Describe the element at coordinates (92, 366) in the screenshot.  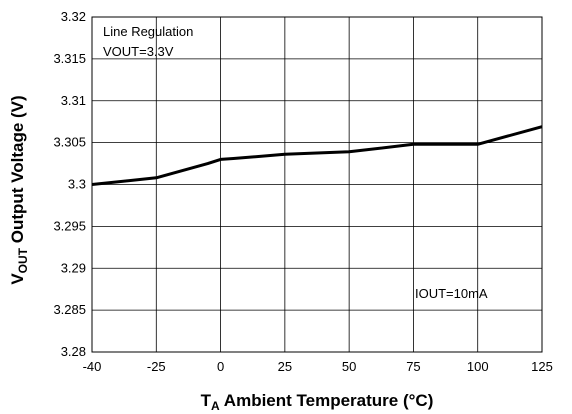
I see `x-tick-label: -40` at that location.